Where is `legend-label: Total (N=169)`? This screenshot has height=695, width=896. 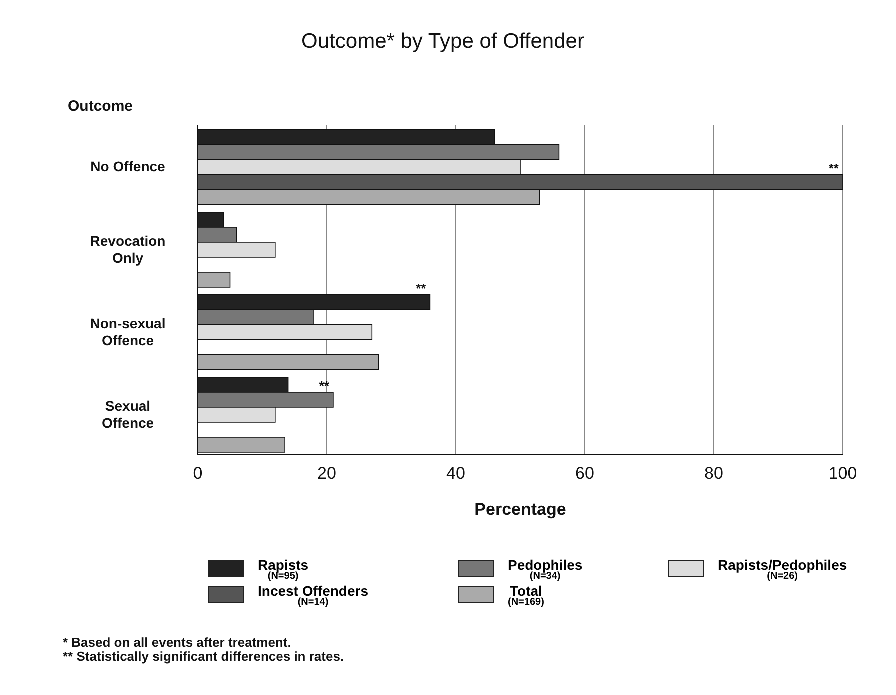
legend-label: Total (N=169) is located at coordinates (526, 595).